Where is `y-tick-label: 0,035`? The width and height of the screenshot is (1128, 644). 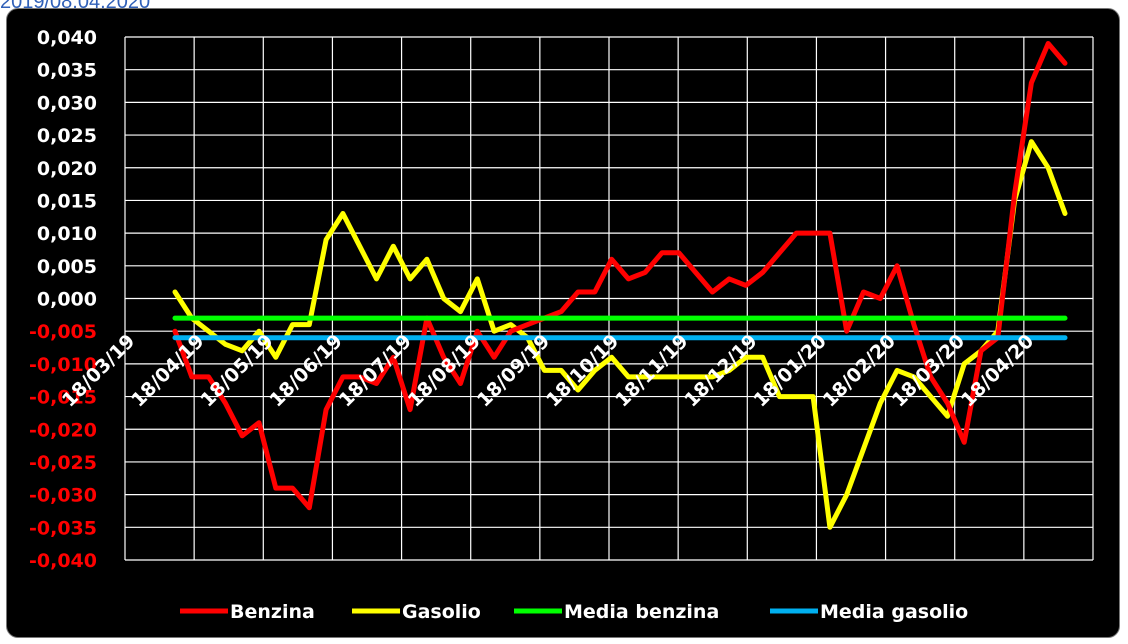
y-tick-label: 0,035 is located at coordinates (67, 71).